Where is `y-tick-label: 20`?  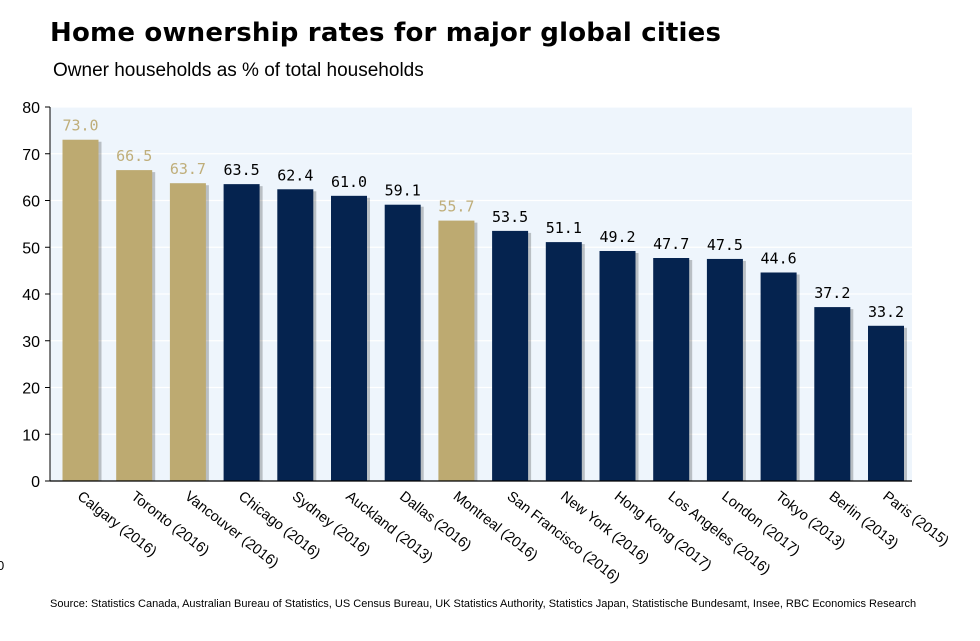 y-tick-label: 20 is located at coordinates (31, 389).